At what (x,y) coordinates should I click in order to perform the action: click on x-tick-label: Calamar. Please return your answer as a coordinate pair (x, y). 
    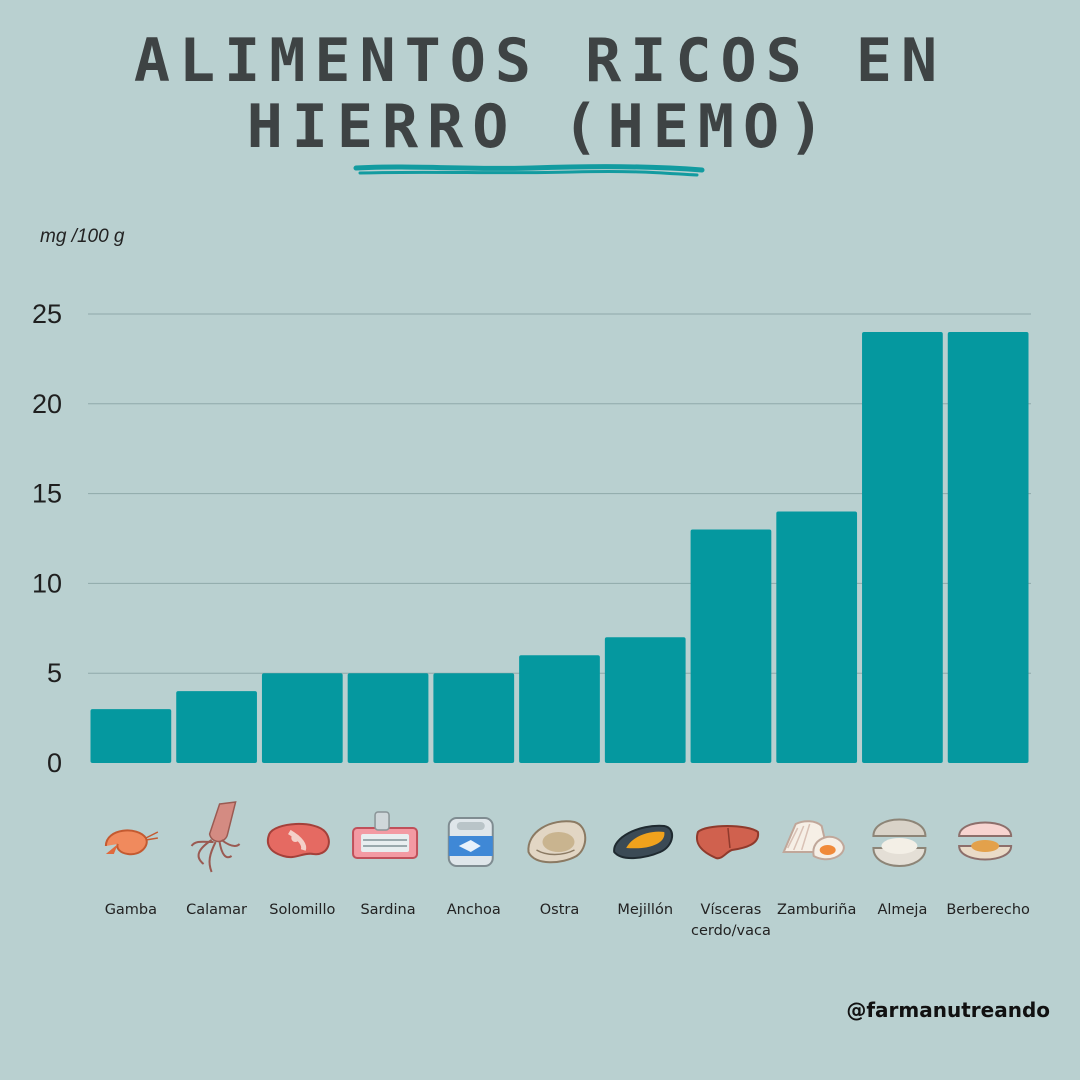
    Looking at the image, I should click on (217, 910).